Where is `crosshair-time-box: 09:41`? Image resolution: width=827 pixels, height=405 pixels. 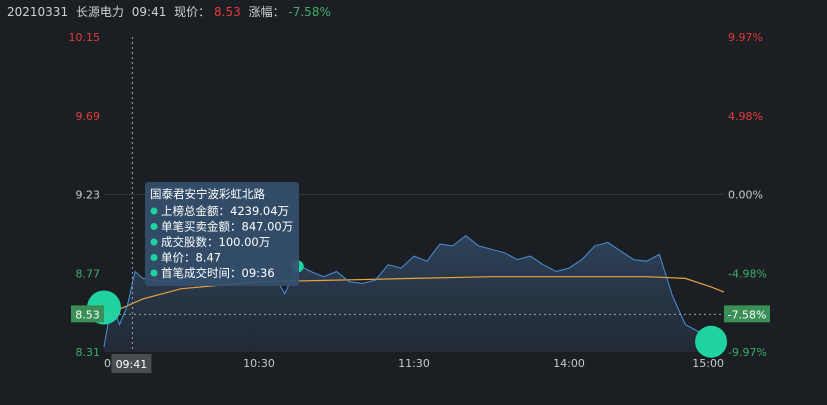 crosshair-time-box: 09:41 is located at coordinates (131, 363).